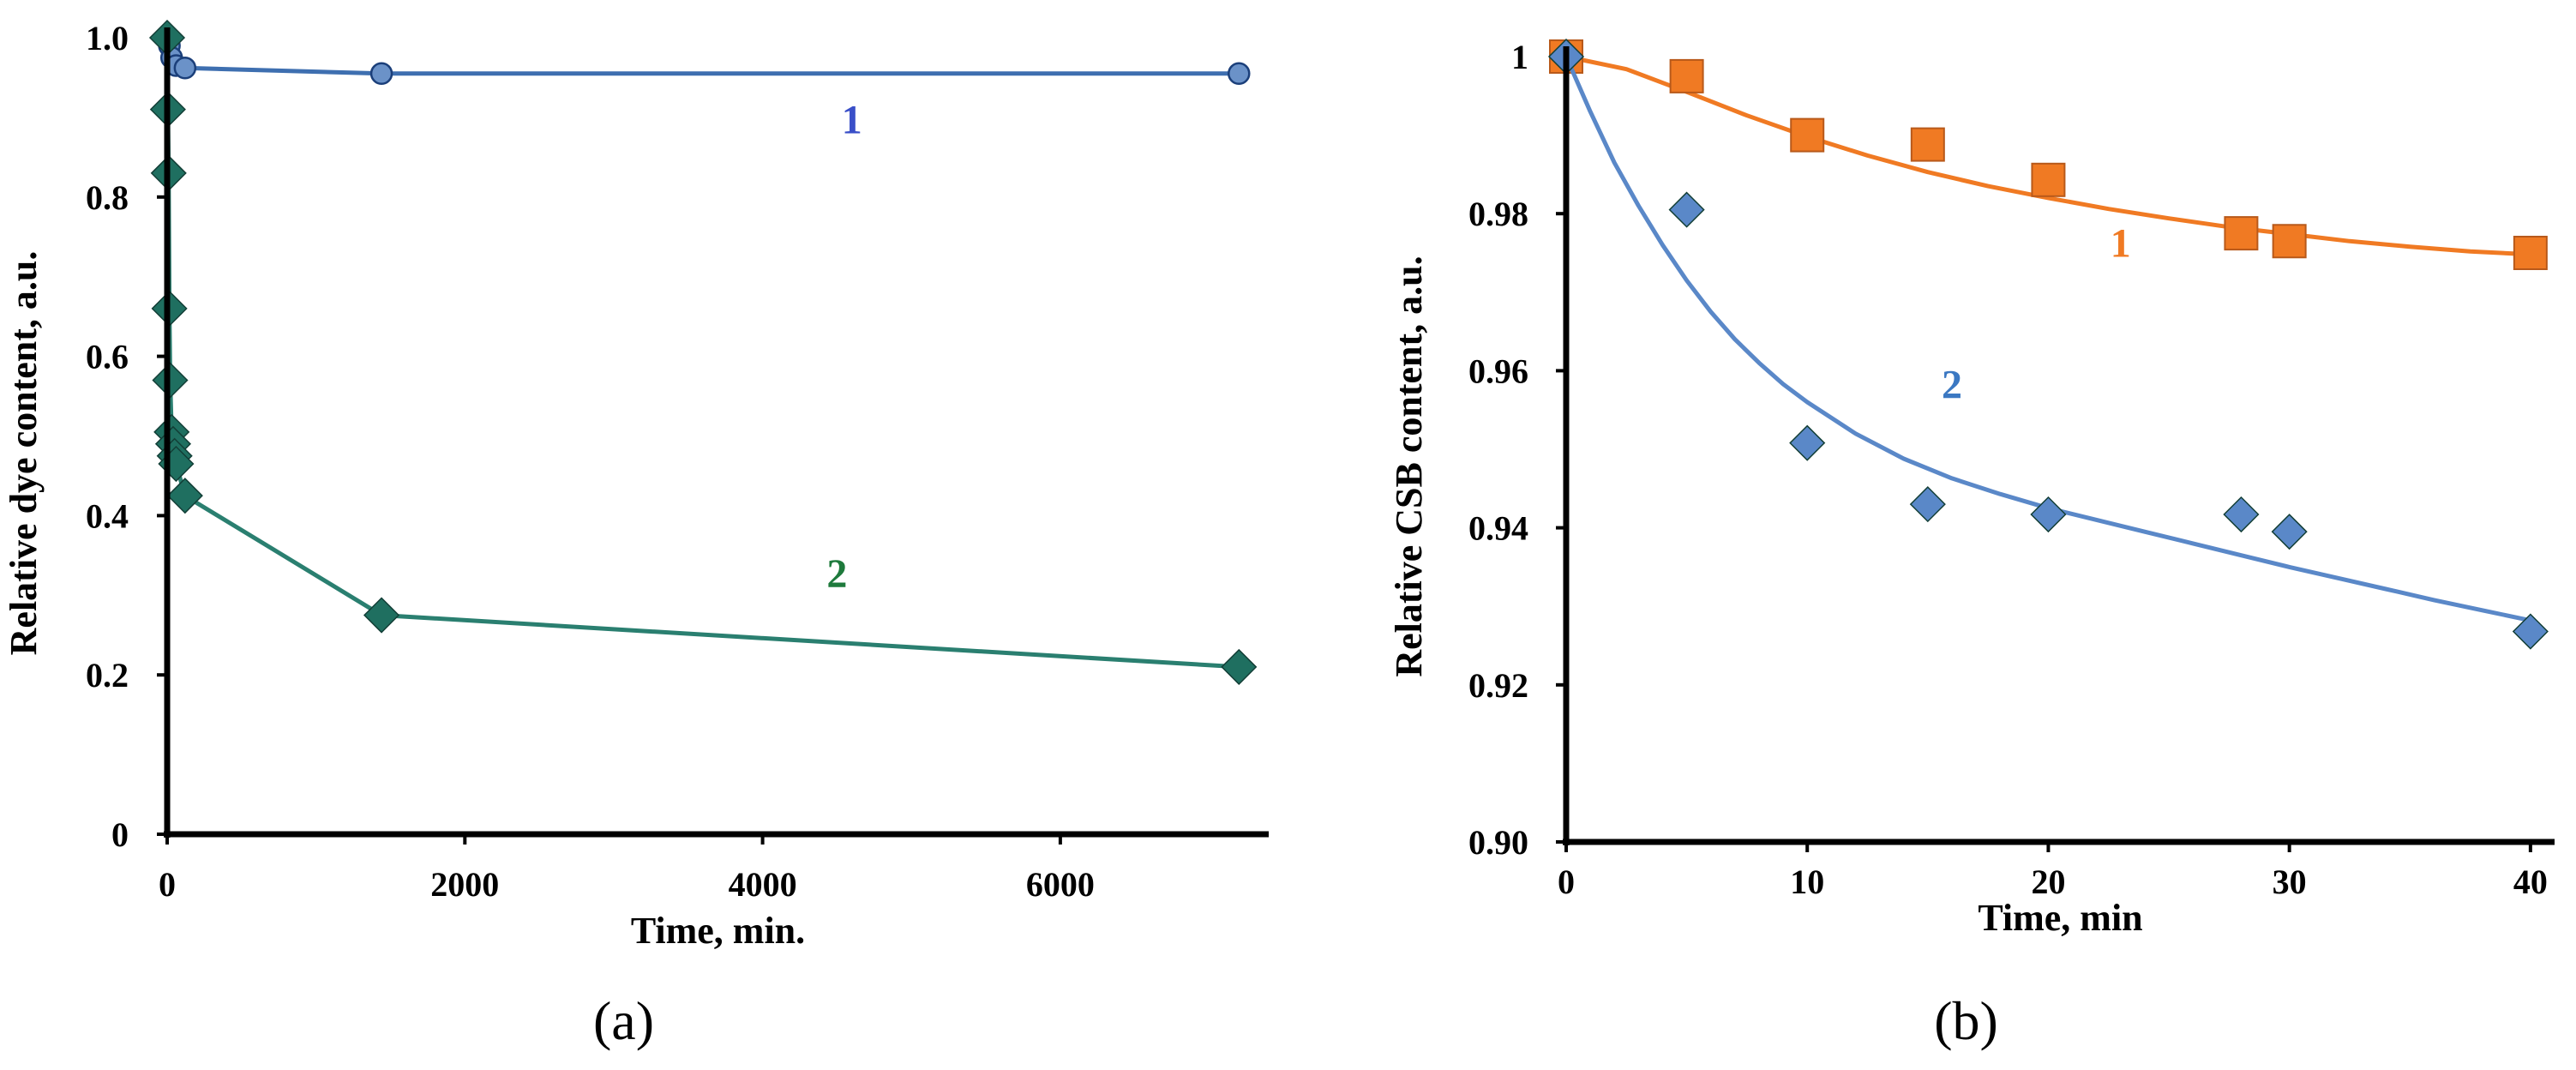 The height and width of the screenshot is (1070, 2576). I want to click on y-tick-label: 0.96, so click(1498, 371).